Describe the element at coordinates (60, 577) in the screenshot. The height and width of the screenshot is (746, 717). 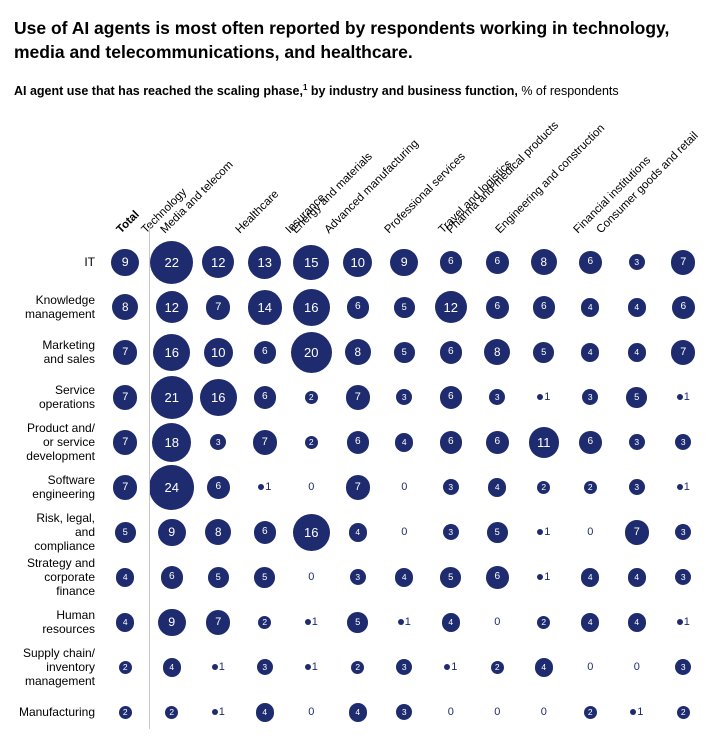
I see `row-label: Strategy and corporate finance` at that location.